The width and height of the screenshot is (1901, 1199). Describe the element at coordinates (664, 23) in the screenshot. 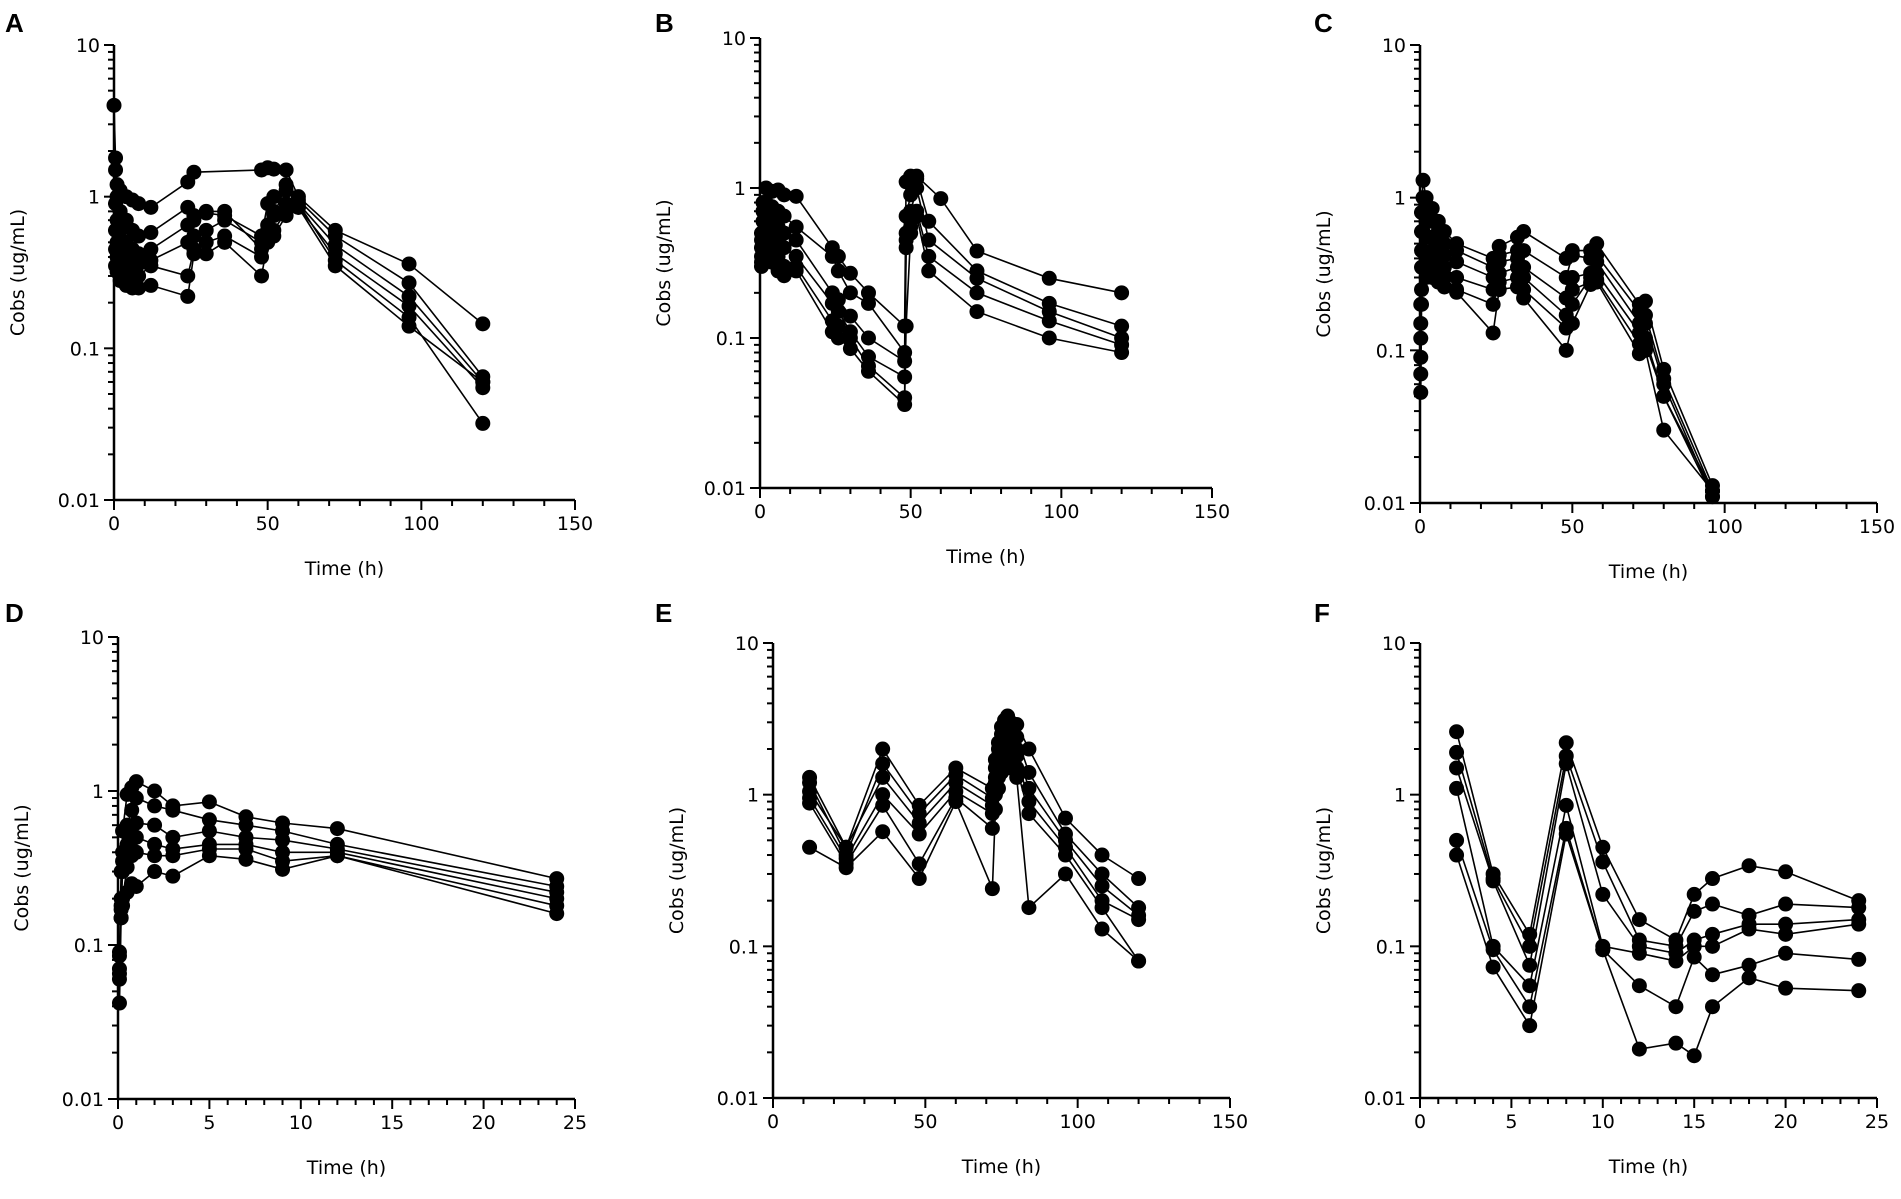

I see `panel-letter: B` at that location.